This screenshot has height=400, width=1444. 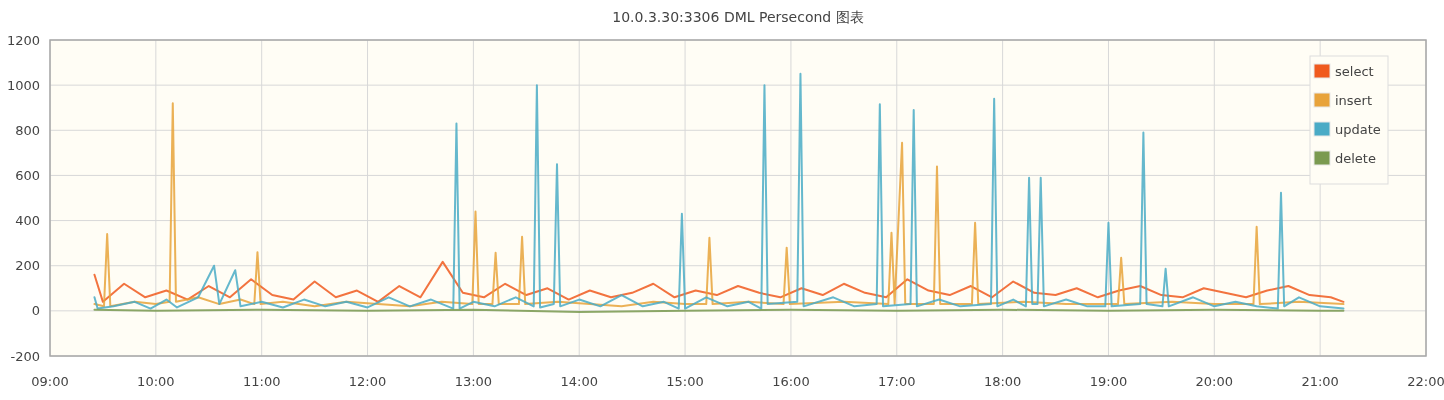 I want to click on x-tick-label: 15:00, so click(x=685, y=381).